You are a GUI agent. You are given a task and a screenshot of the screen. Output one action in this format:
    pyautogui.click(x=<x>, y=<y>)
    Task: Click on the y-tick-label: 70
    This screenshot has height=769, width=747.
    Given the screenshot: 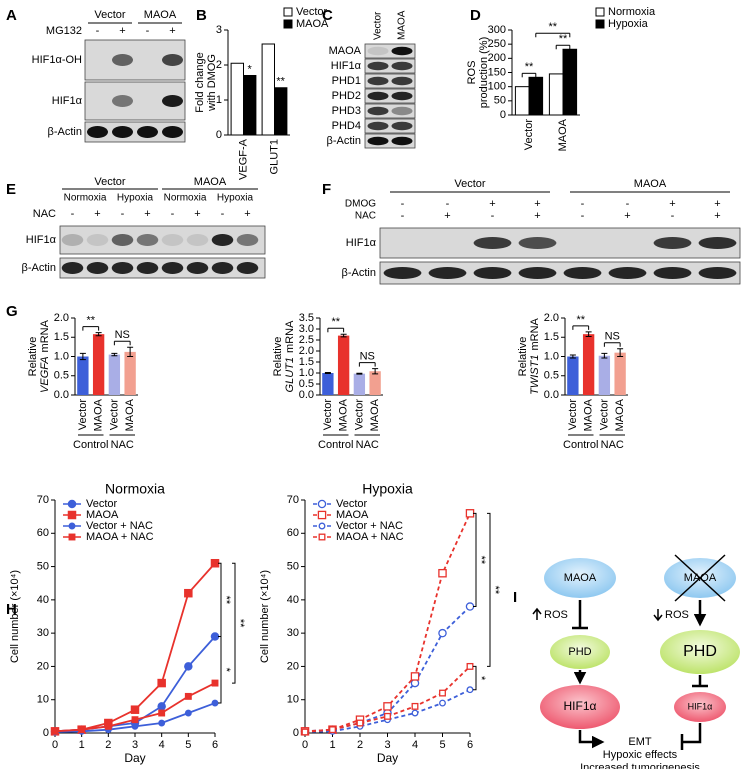 What is the action you would take?
    pyautogui.click(x=293, y=500)
    